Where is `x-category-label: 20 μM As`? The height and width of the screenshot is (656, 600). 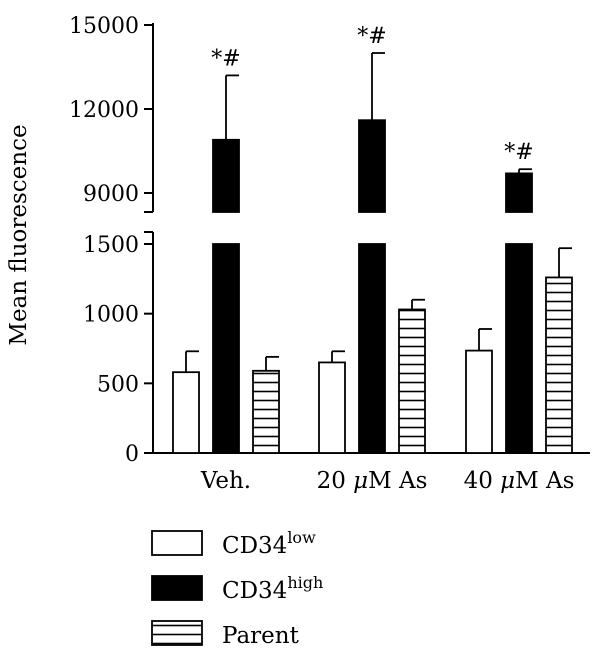 x-category-label: 20 μM As is located at coordinates (372, 481).